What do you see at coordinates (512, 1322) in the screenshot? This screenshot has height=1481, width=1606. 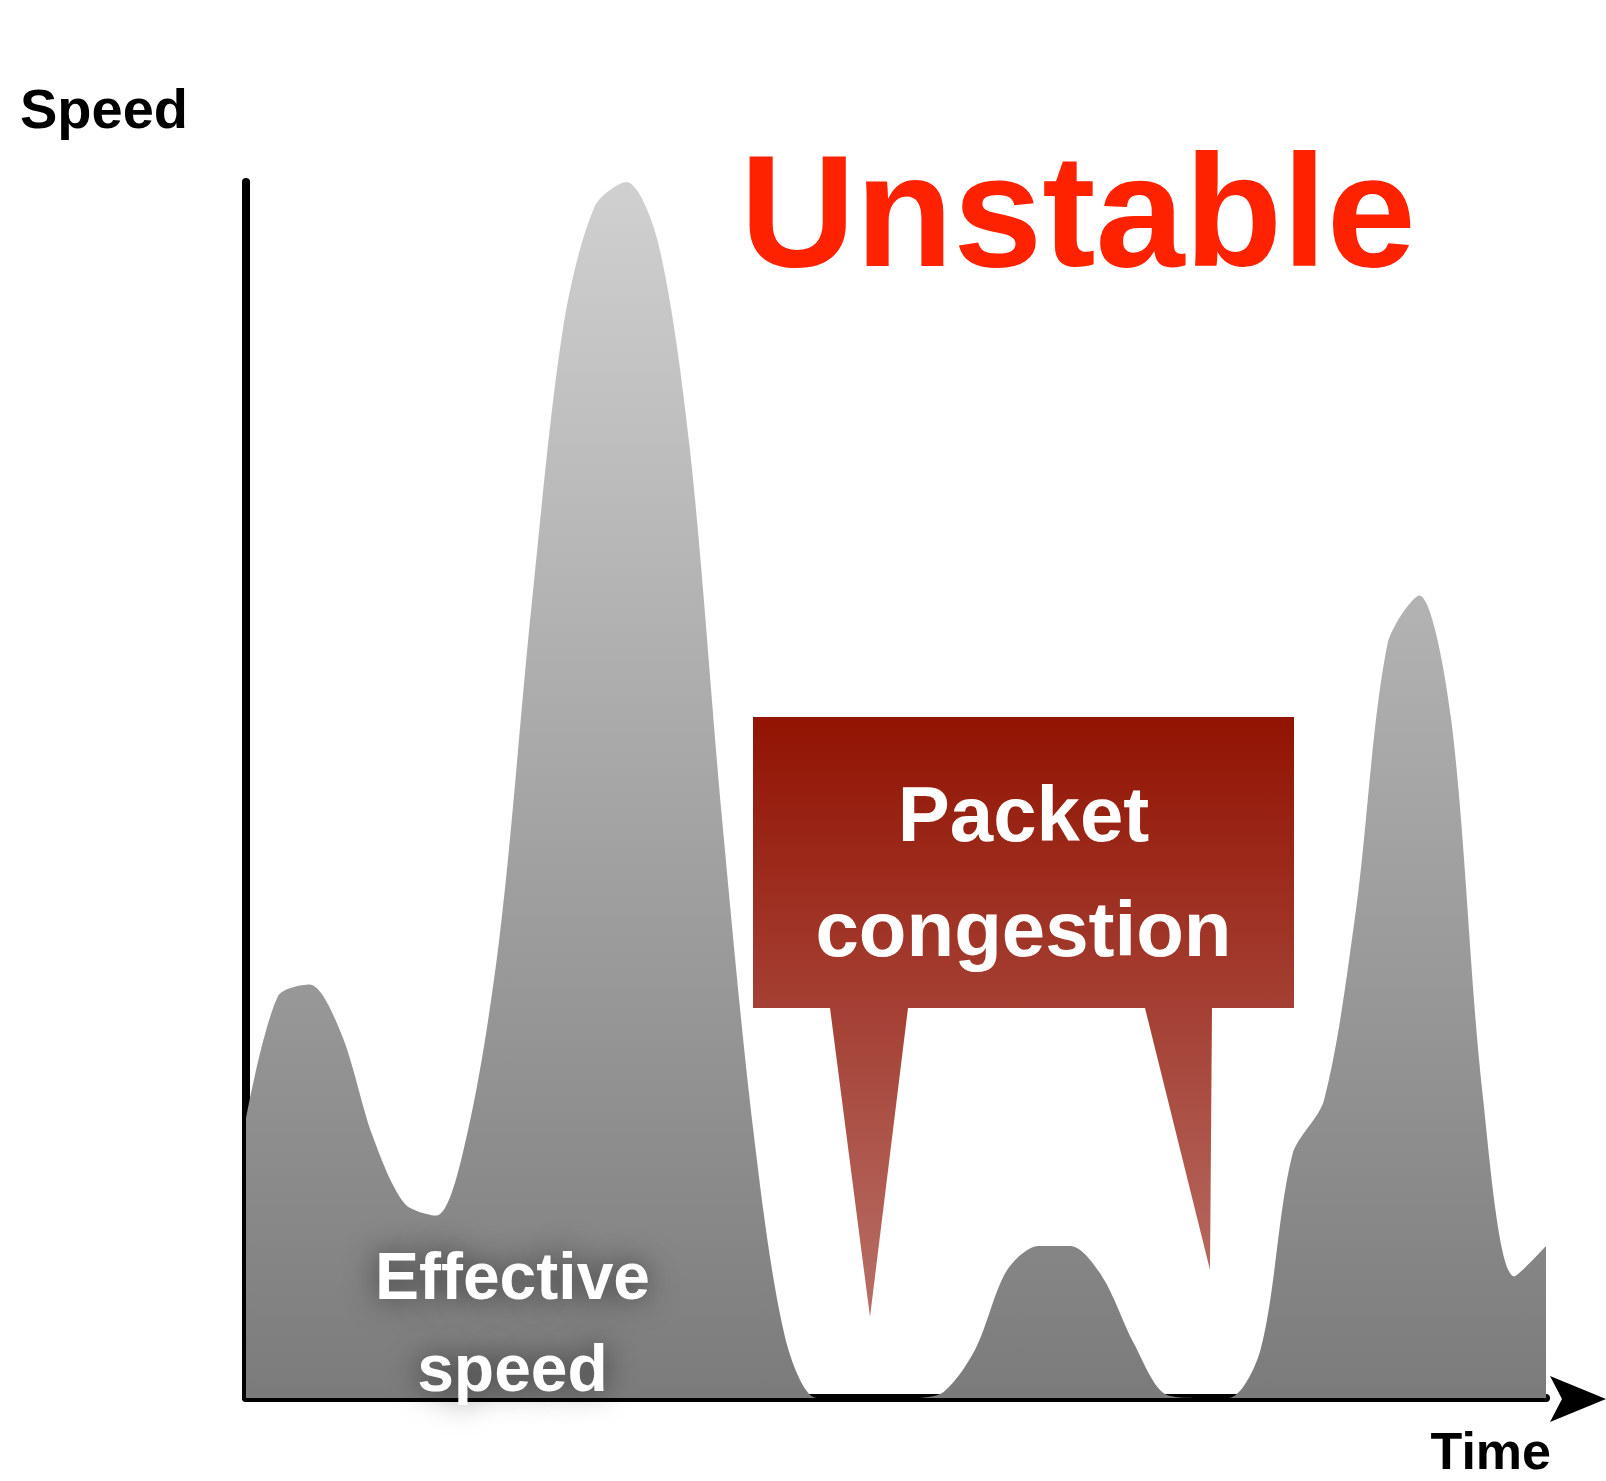 I see `annotation: Effective speed` at bounding box center [512, 1322].